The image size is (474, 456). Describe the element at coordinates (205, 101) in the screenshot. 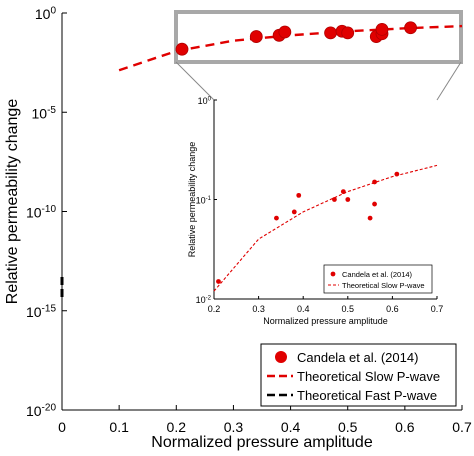

I see `inset-y-tick-label: 100` at that location.